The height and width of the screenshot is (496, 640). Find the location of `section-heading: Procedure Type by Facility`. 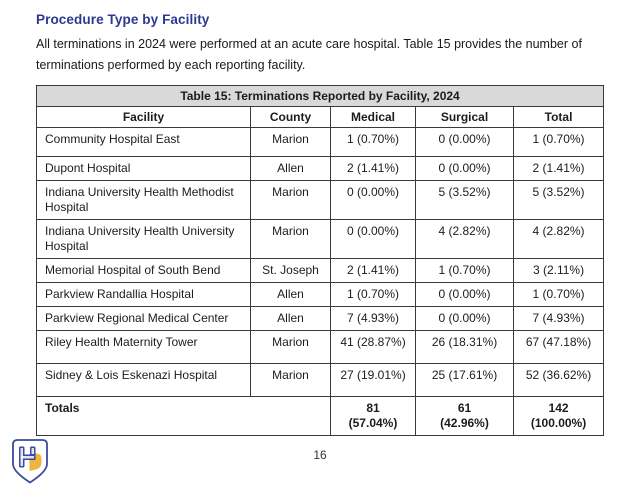

section-heading: Procedure Type by Facility is located at coordinates (123, 19).